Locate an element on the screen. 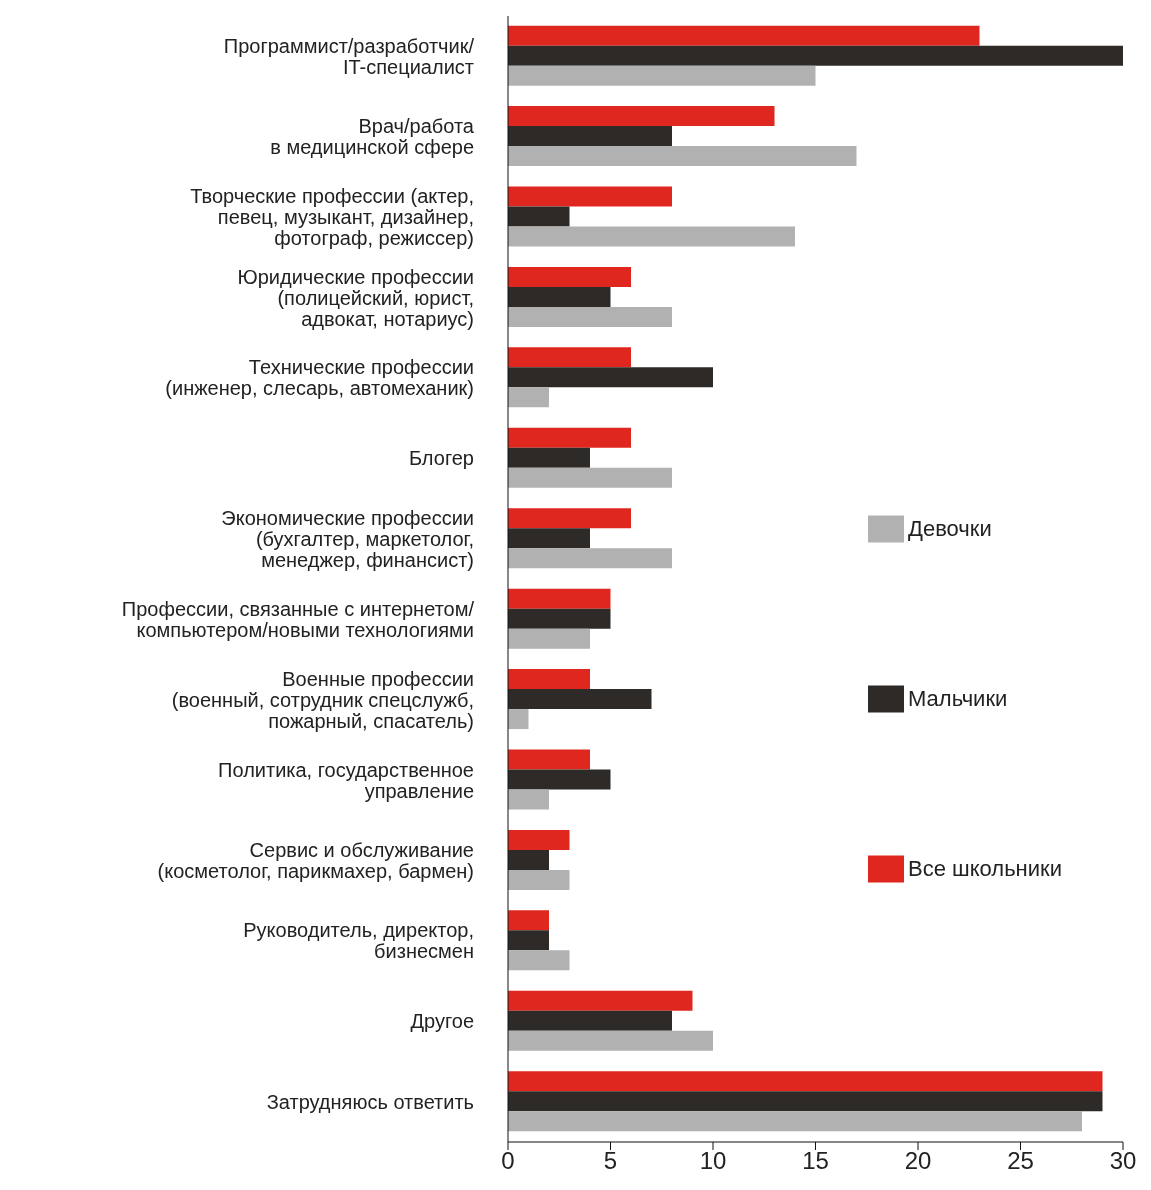  x-tick-label: 15 is located at coordinates (815, 1161).